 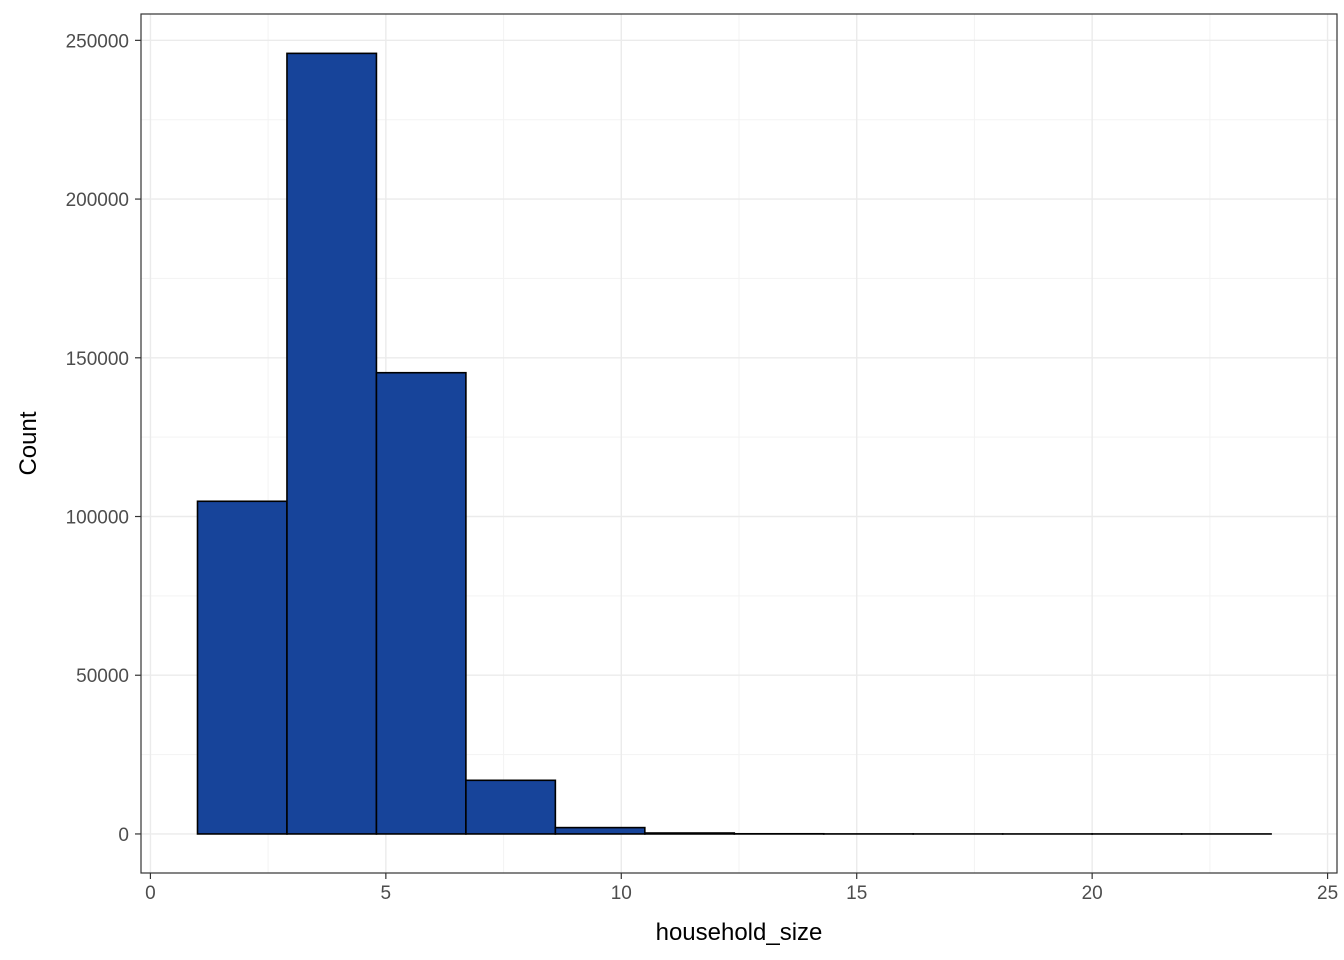 What do you see at coordinates (97, 518) in the screenshot?
I see `y-tick-label: 100000` at bounding box center [97, 518].